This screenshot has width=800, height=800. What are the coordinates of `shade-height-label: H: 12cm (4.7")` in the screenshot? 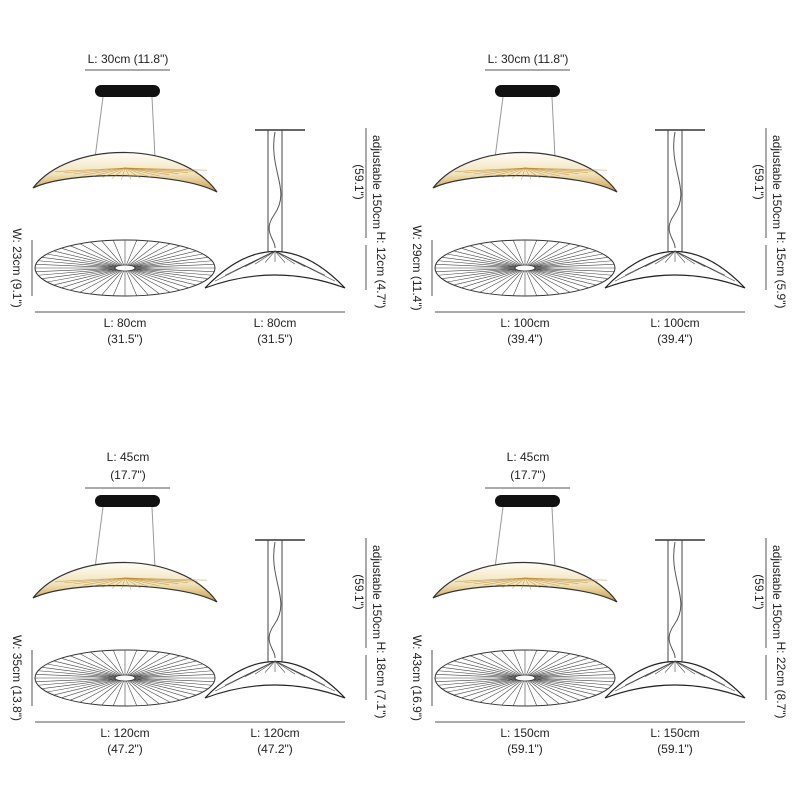 It's located at (381, 270).